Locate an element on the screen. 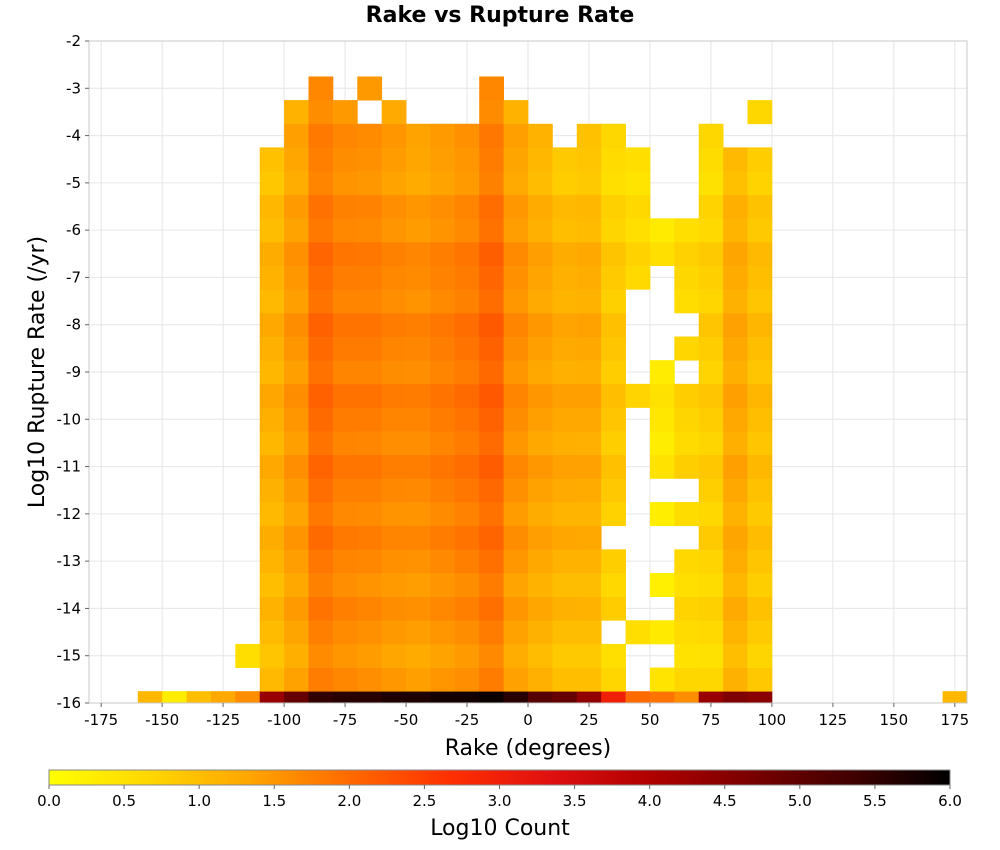 This screenshot has width=1000, height=850. colorbar-tick-label: 1.0 is located at coordinates (199, 801).